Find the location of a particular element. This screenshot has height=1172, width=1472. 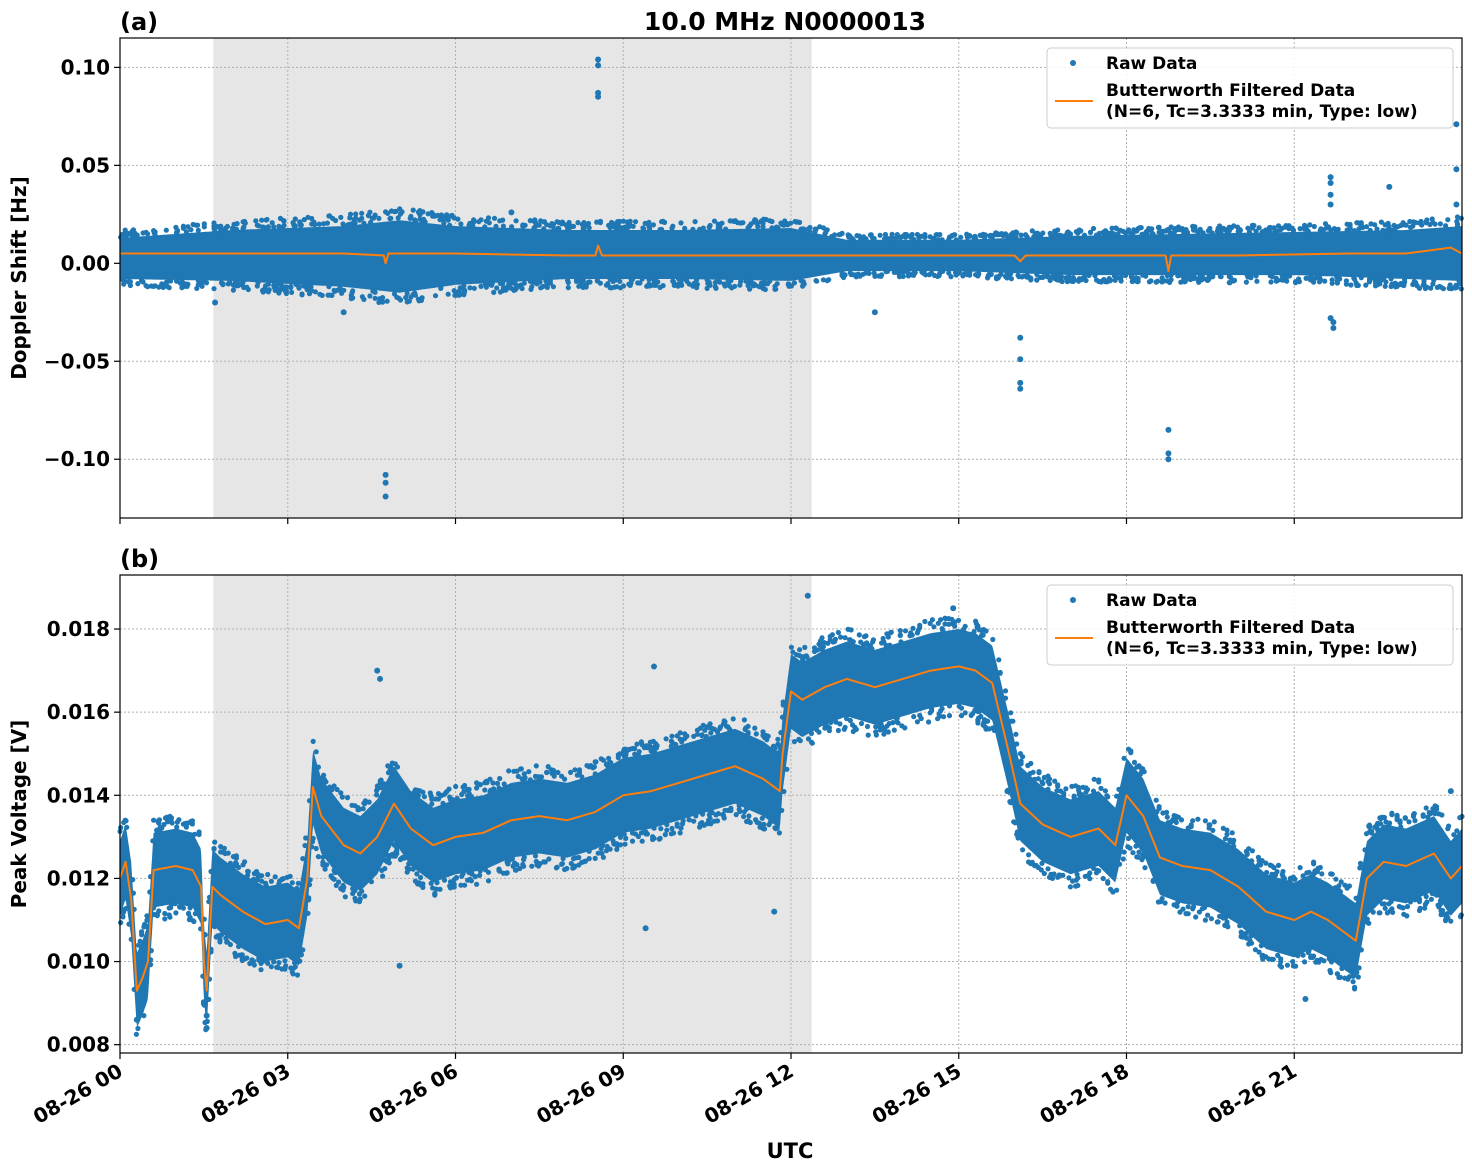

panel-b-label: (b) is located at coordinates (139, 559).